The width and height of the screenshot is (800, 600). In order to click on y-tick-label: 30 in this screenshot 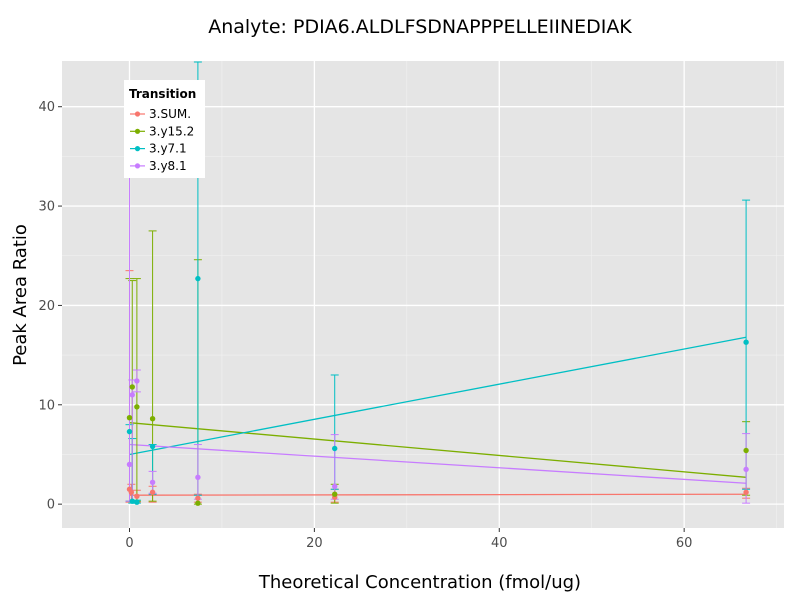, I will do `click(46, 207)`.